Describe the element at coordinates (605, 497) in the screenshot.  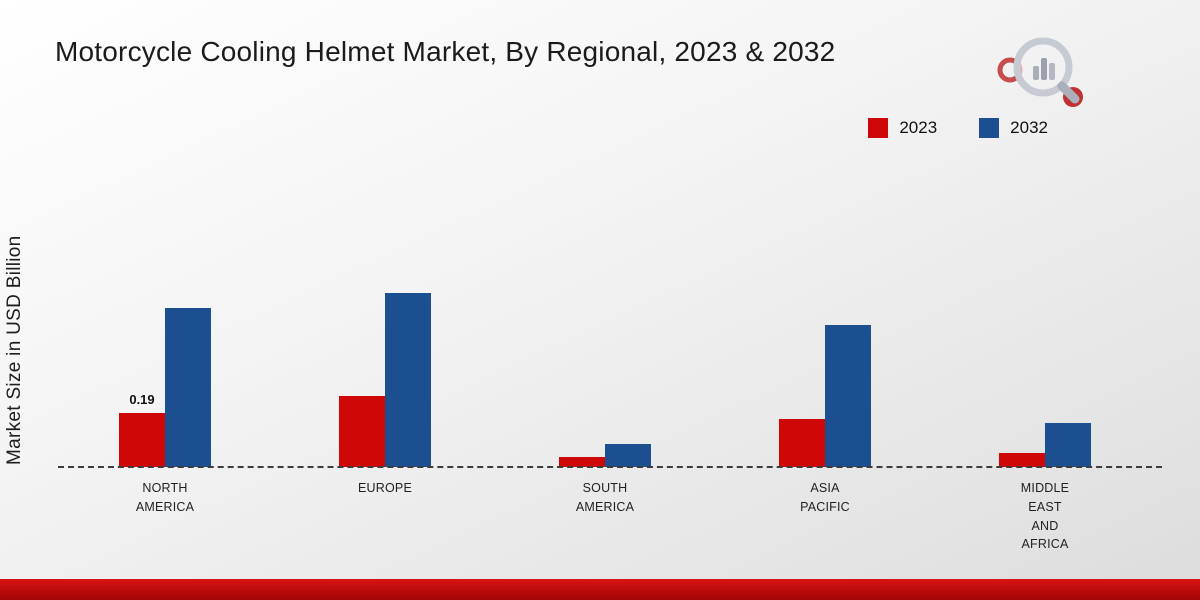
I see `category-label: SOUTH AMERICA` at that location.